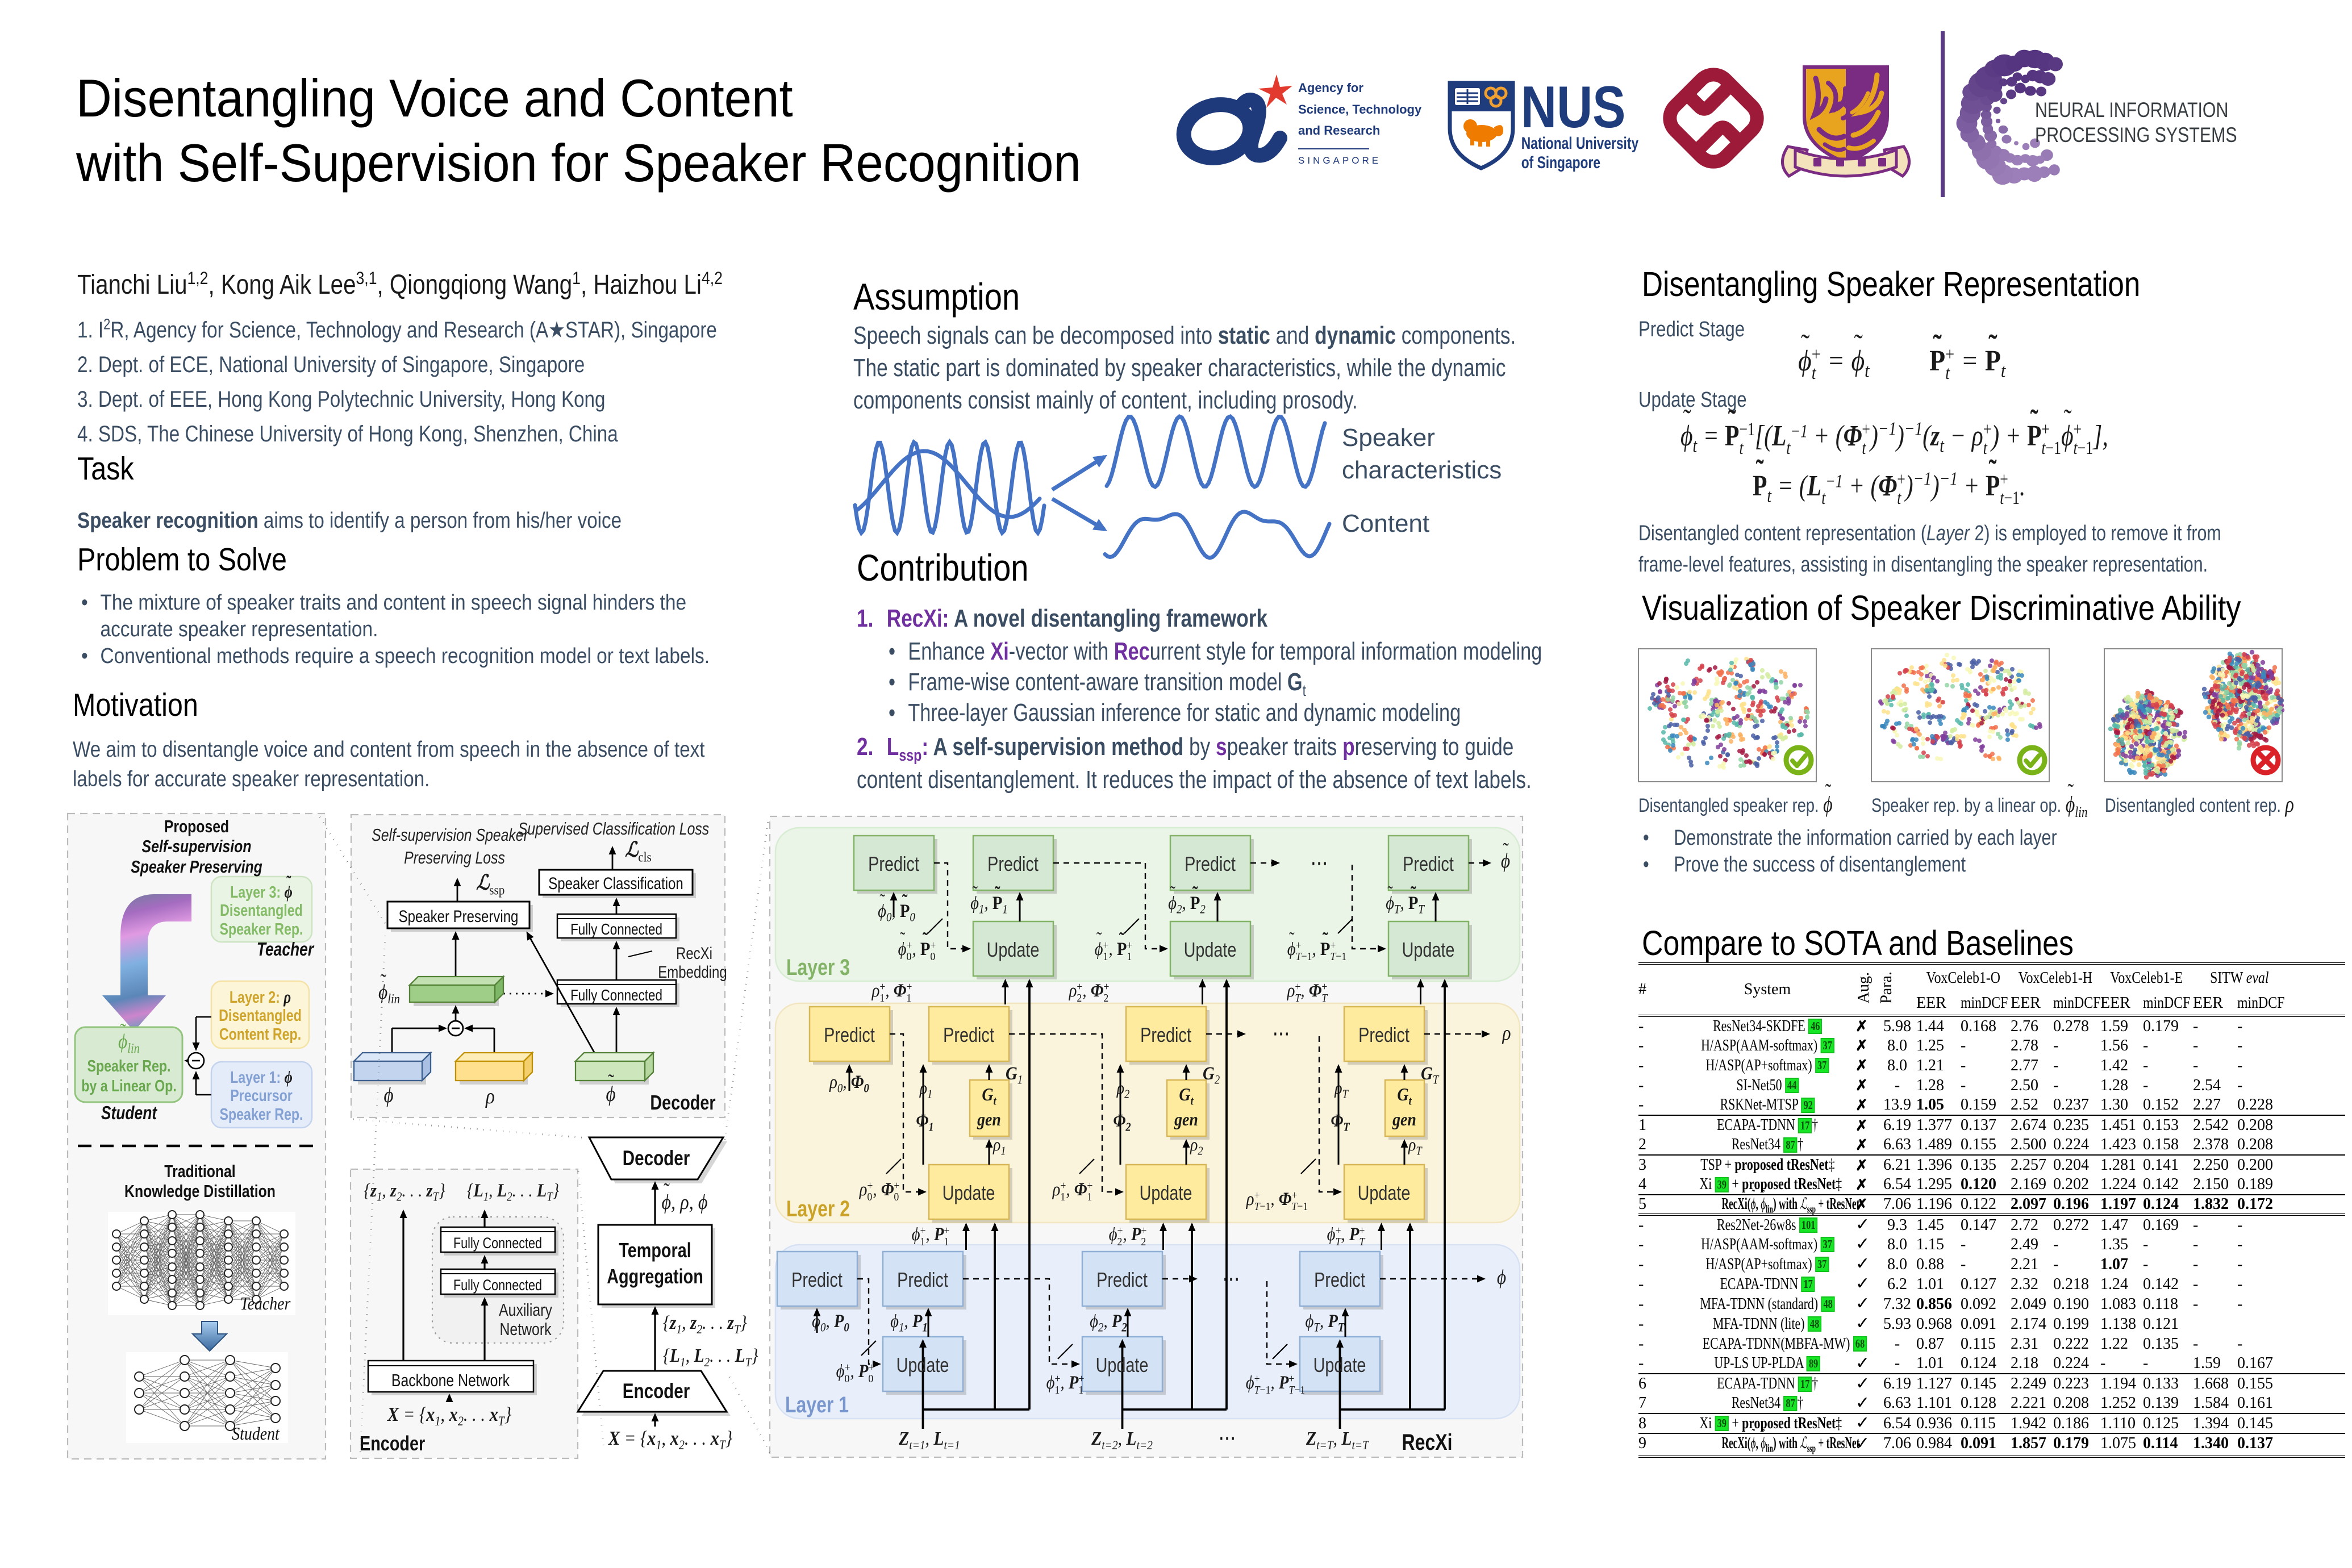 The height and width of the screenshot is (1568, 2352). Describe the element at coordinates (1339, 160) in the screenshot. I see `svg-text: SINGAPORE` at that location.